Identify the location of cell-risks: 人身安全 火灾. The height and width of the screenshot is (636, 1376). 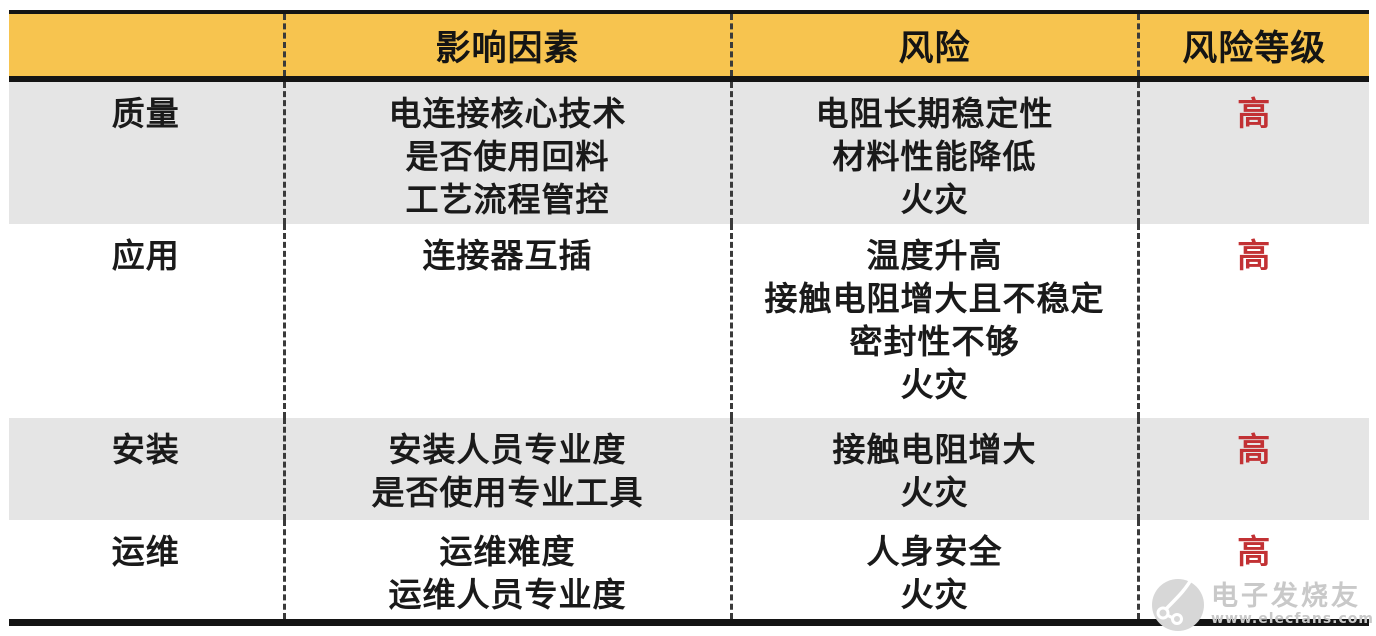
(935, 571).